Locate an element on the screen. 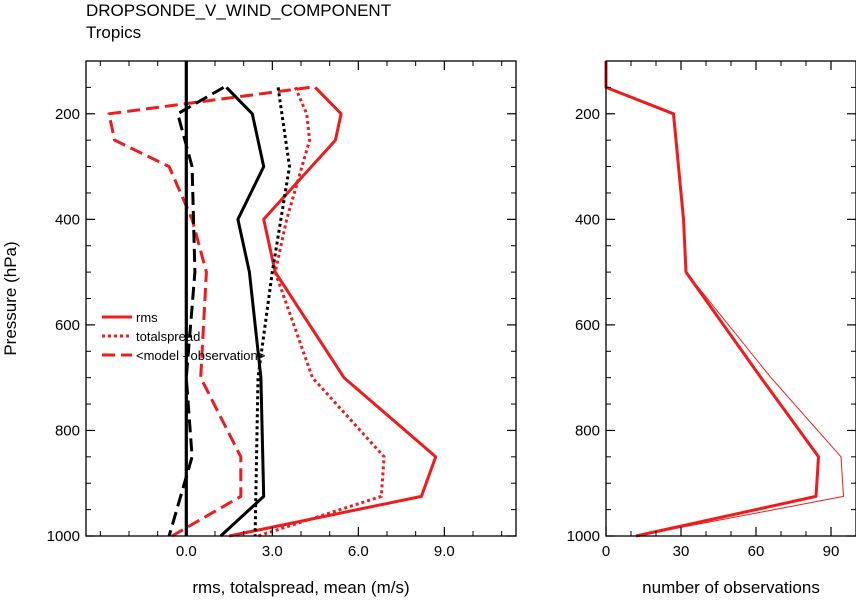 Image resolution: width=856 pixels, height=605 pixels. left-x-axis-label: rms, totalspread, mean (m/s) is located at coordinates (300, 587).